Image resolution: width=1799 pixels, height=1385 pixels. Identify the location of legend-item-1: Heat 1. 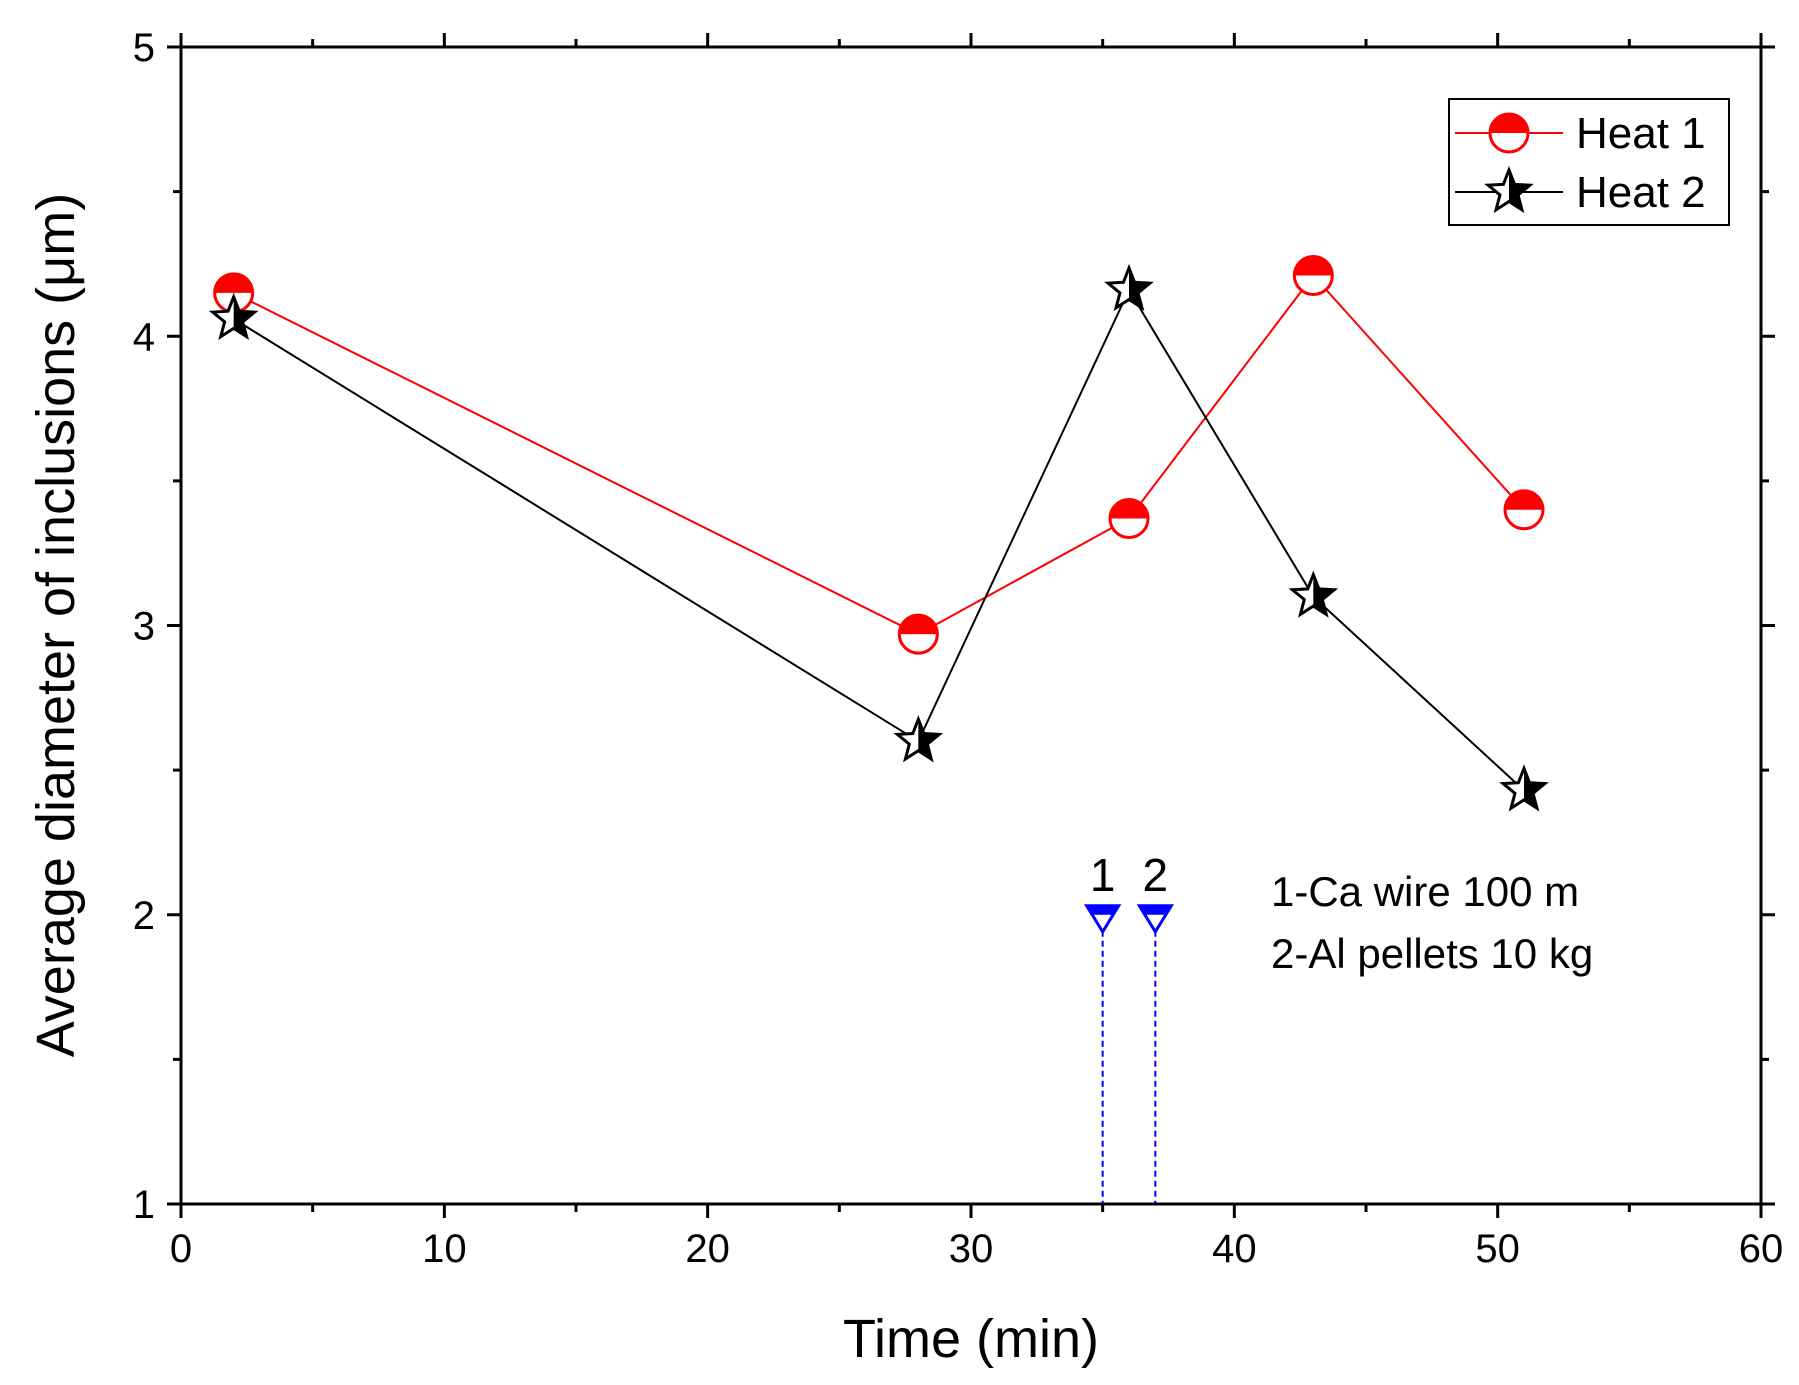
(1580, 133).